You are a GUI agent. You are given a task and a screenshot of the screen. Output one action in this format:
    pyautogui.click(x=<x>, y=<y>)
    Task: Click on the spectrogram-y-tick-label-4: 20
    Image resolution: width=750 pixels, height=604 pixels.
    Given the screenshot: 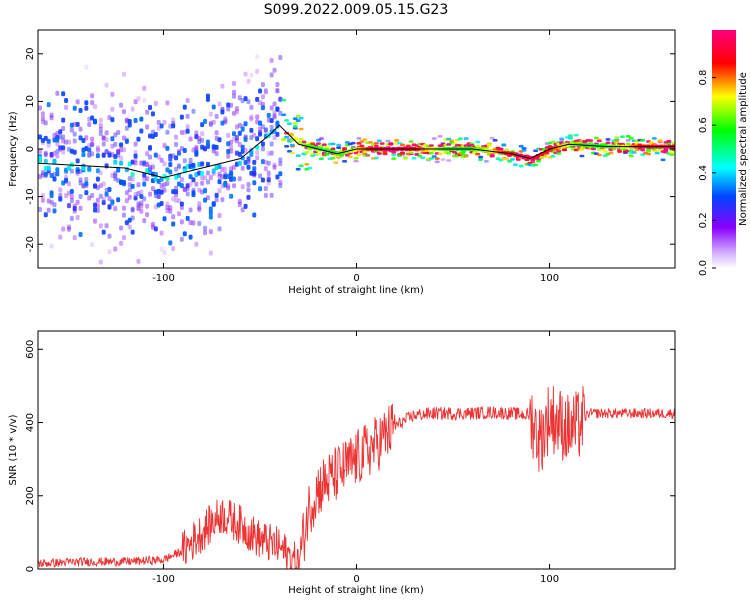 What is the action you would take?
    pyautogui.click(x=30, y=53)
    